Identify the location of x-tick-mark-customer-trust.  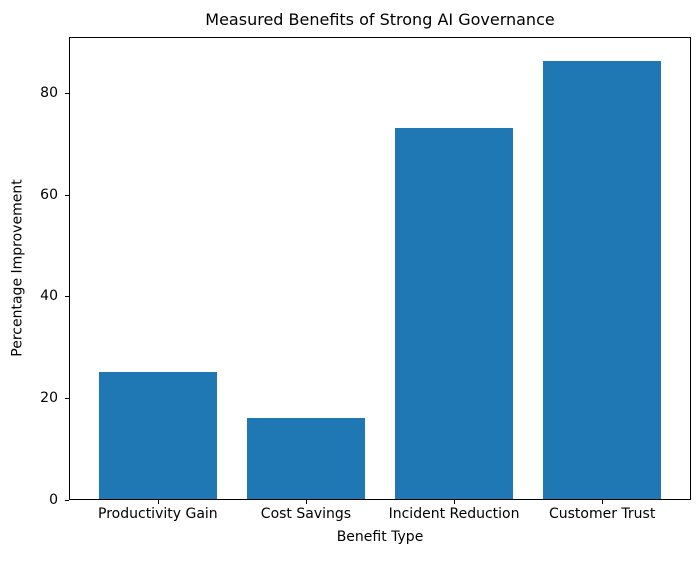
(603, 502).